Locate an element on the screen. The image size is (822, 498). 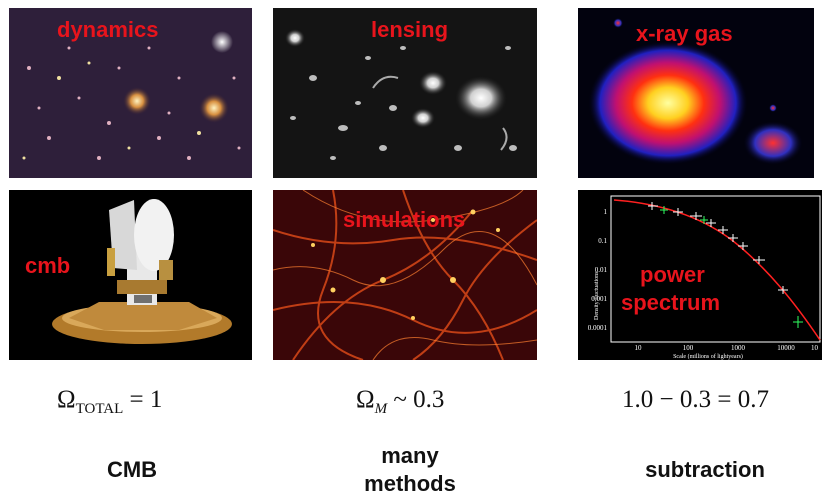
simulations-label: simulations is located at coordinates (404, 219).